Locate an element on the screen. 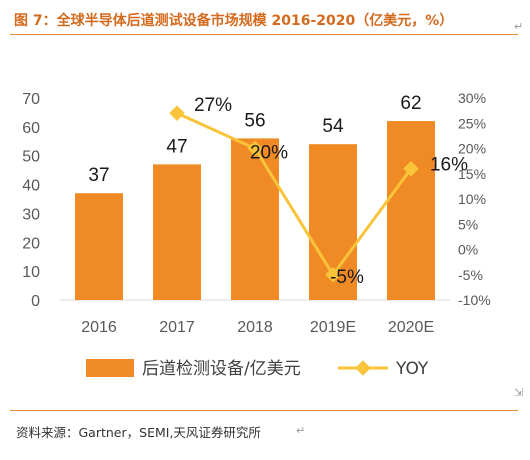  bar-value-label: 54 is located at coordinates (333, 126).